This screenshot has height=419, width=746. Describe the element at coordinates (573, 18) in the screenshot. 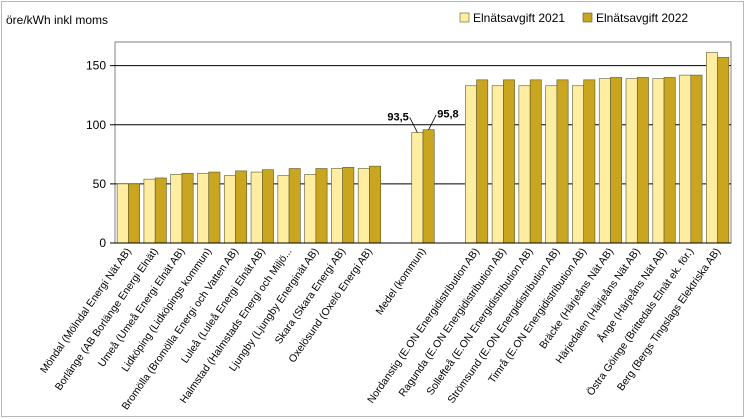

I see `legend: Elnätsavgift 2021 Elnätsavgift 2022` at that location.